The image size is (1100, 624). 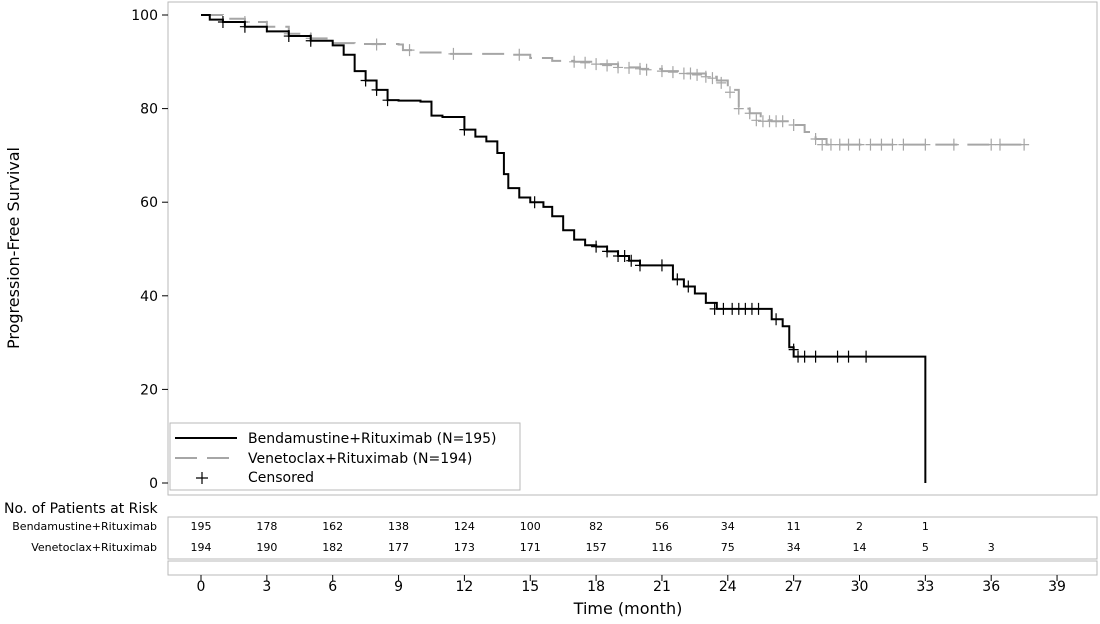 I want to click on y-tick-label: 60, so click(x=149, y=203).